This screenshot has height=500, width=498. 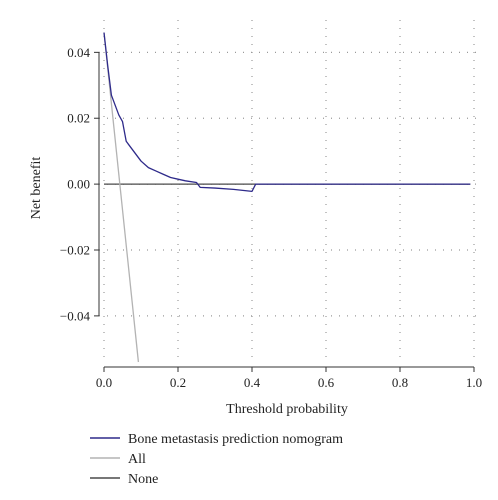 I want to click on y-tick-label: 0.02, so click(x=78, y=118).